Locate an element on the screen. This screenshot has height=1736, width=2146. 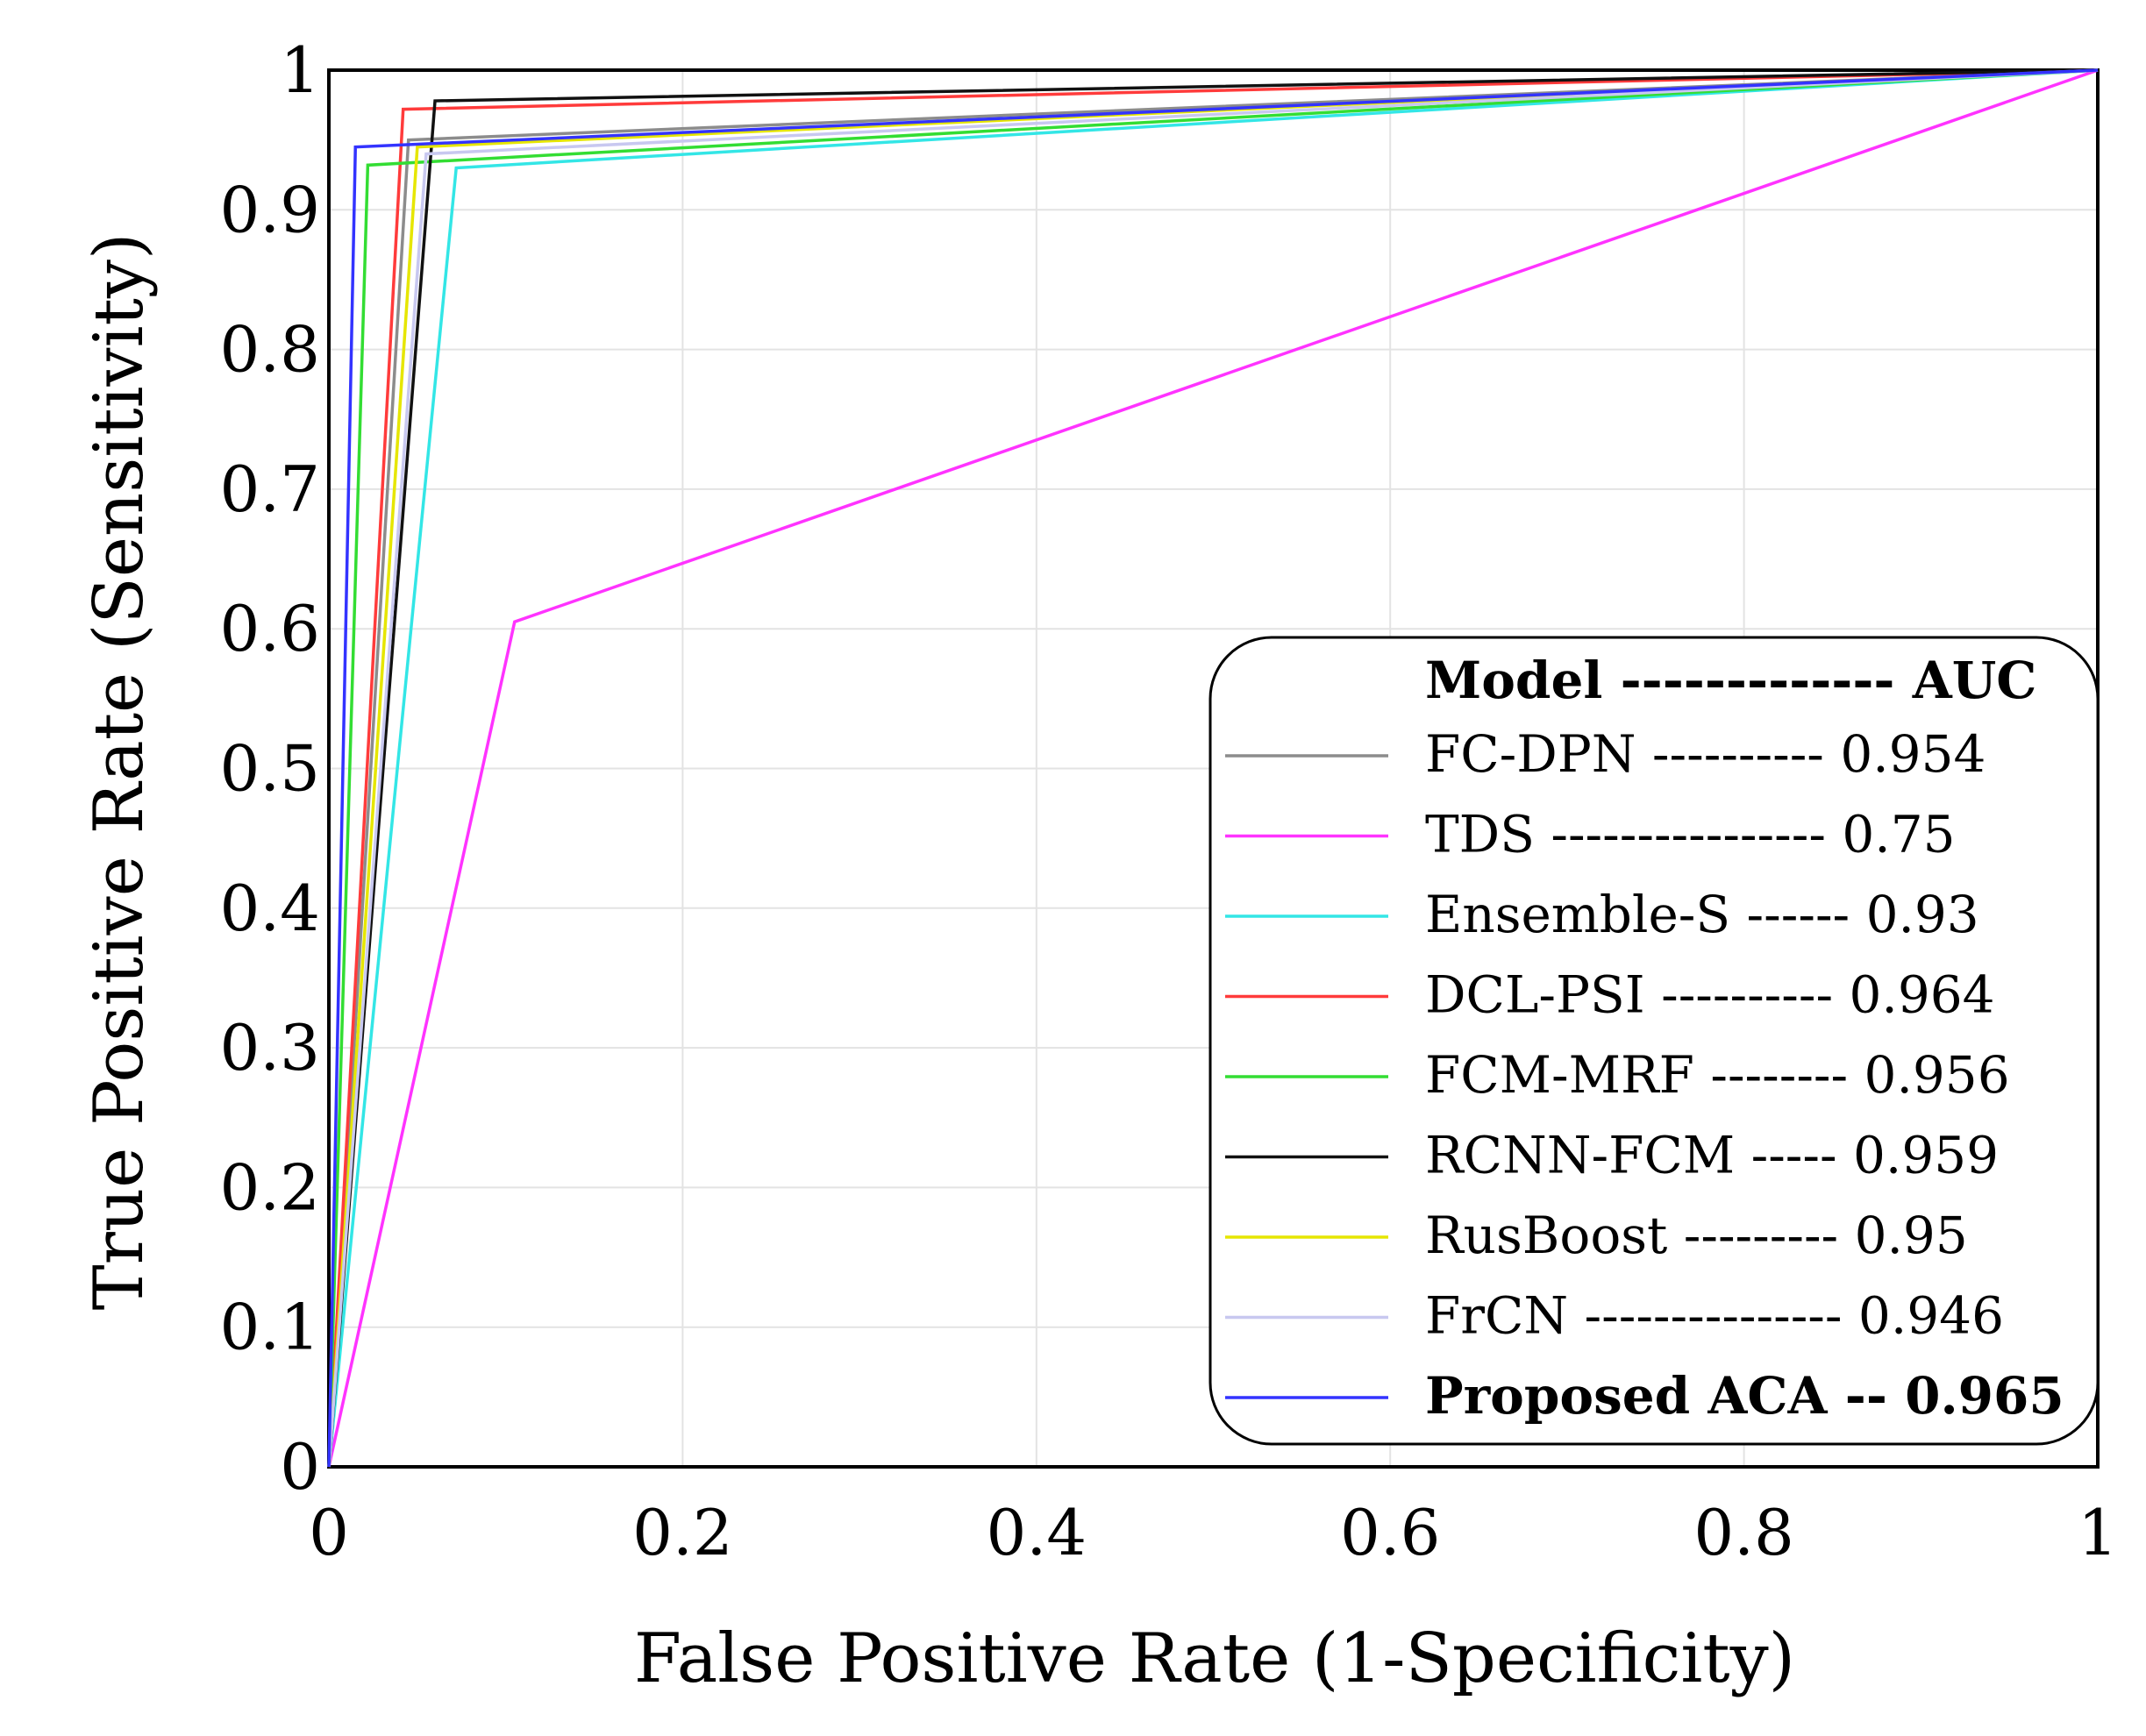
x-tick-label: 0 is located at coordinates (329, 1532).